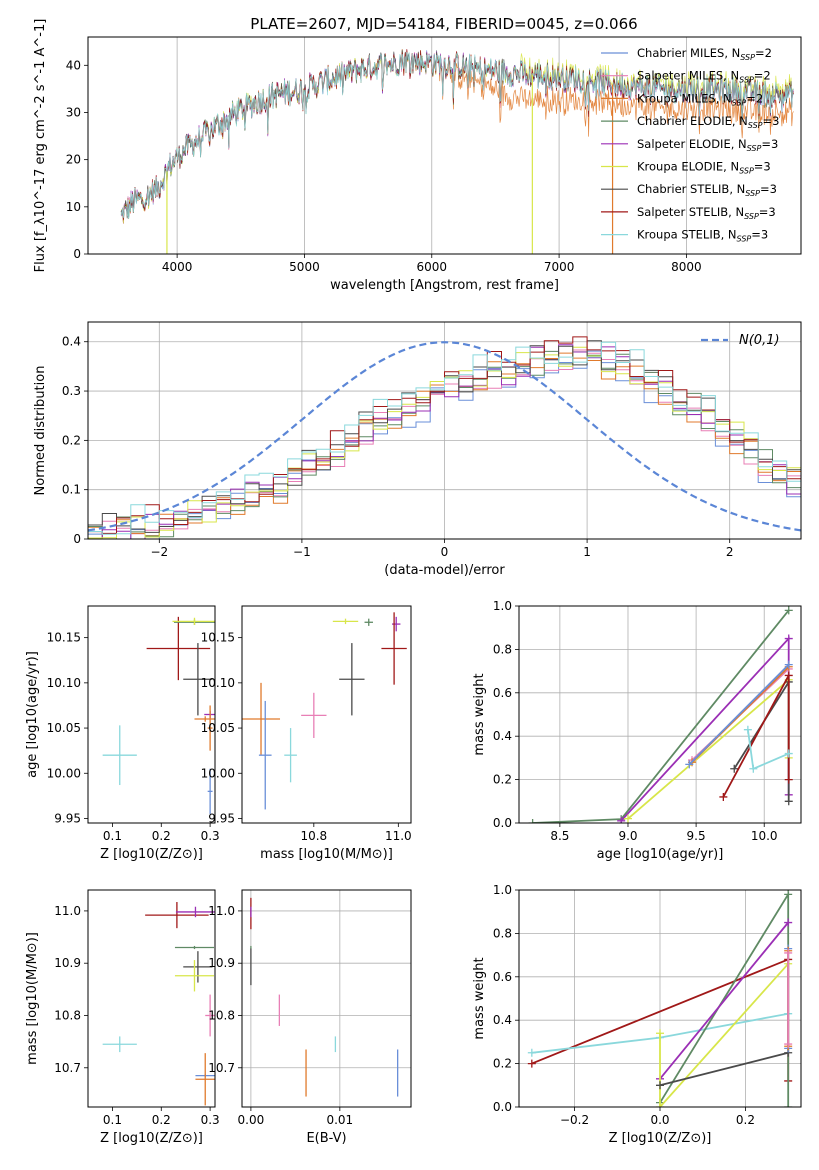  Describe the element at coordinates (444, 570) in the screenshot. I see `x-axis-label: (data-model)/error` at that location.